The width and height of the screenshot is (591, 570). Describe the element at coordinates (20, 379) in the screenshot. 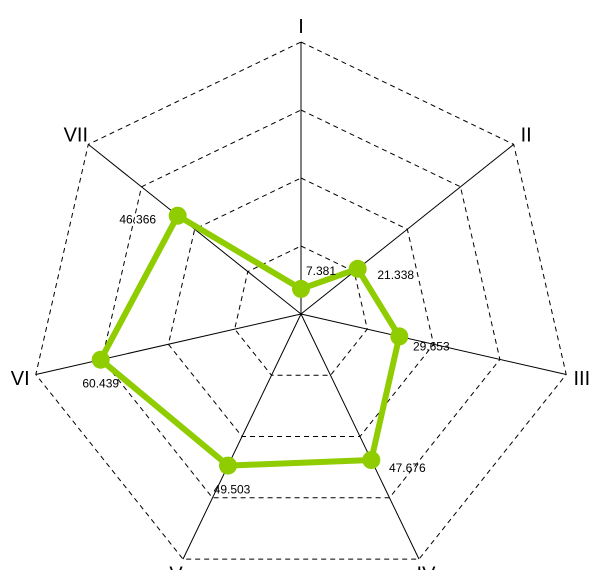

I see `axis-label: VI` at that location.